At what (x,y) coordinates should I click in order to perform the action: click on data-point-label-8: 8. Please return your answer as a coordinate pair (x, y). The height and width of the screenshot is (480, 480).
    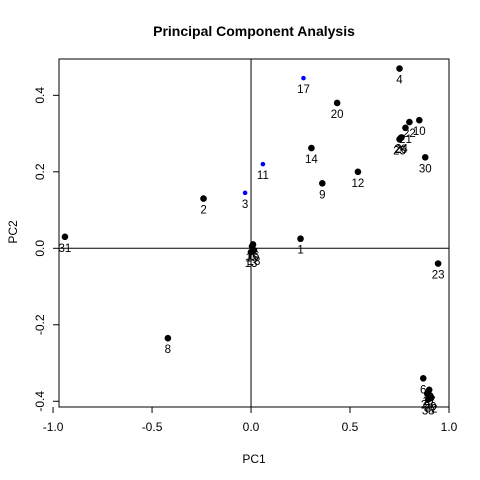
    Looking at the image, I should click on (168, 350).